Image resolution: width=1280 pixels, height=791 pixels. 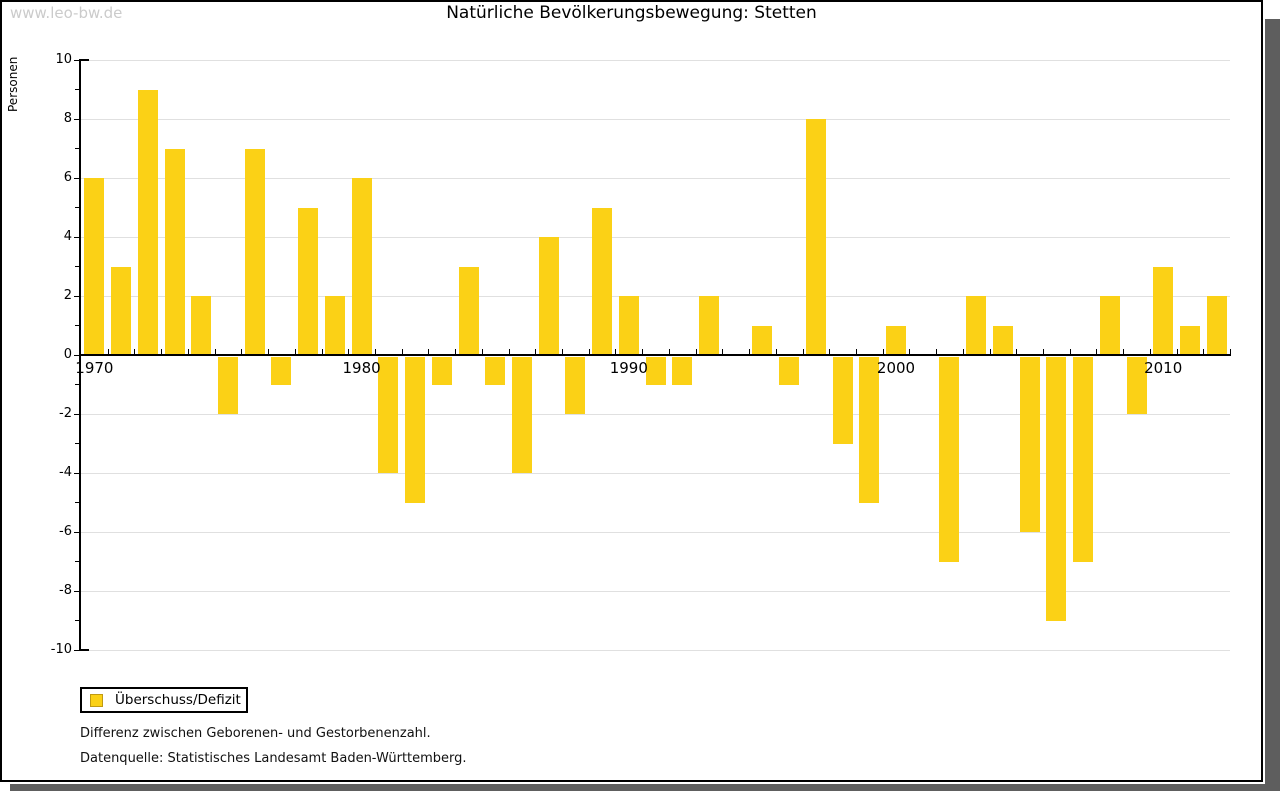 I want to click on x-axis-label: 1990, so click(x=628, y=368).